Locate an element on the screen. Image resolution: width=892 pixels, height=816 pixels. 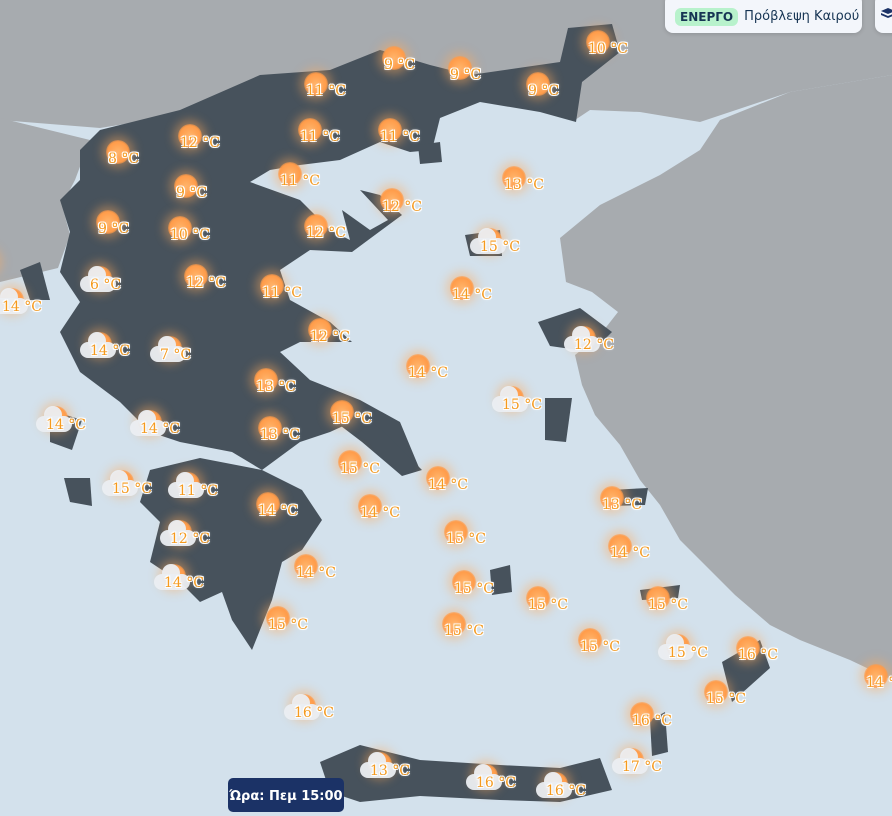
albania-land is located at coordinates (45, 200).